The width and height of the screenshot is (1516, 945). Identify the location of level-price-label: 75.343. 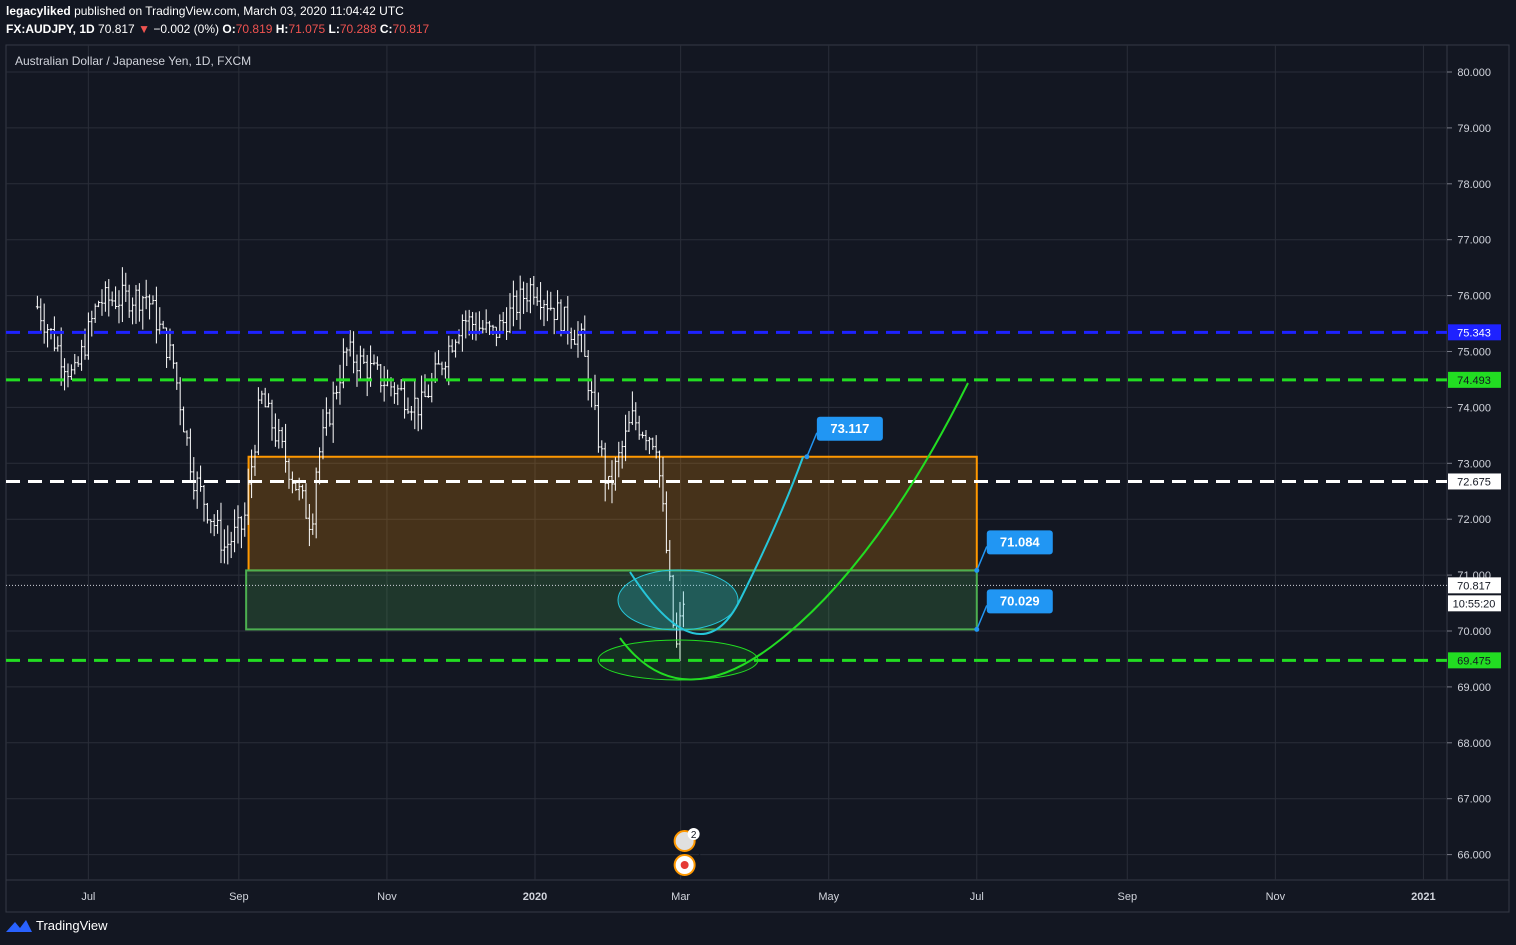
(1474, 333).